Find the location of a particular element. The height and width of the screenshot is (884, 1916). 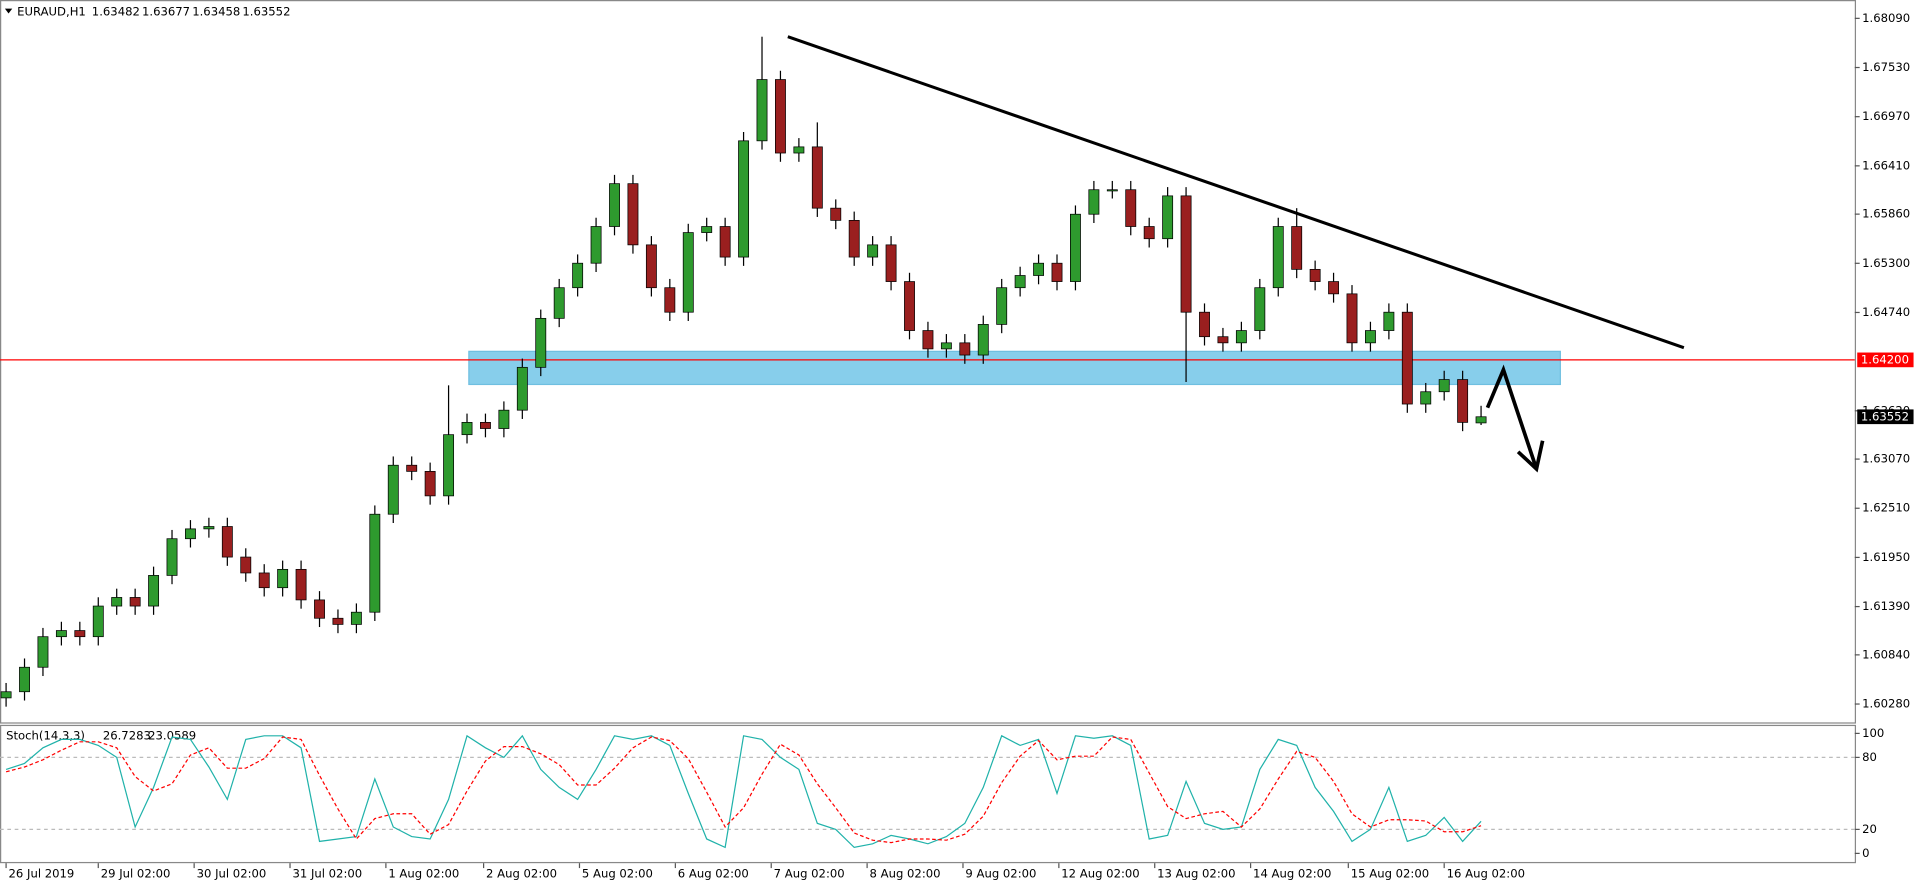

x-tick-label: 6 Aug 02:00 is located at coordinates (713, 874).